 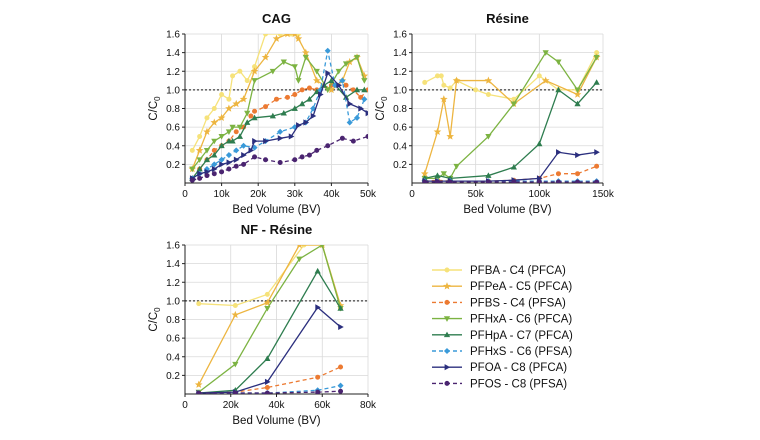 I want to click on nf-resine-y-tick-label: 1.2, so click(x=173, y=283).